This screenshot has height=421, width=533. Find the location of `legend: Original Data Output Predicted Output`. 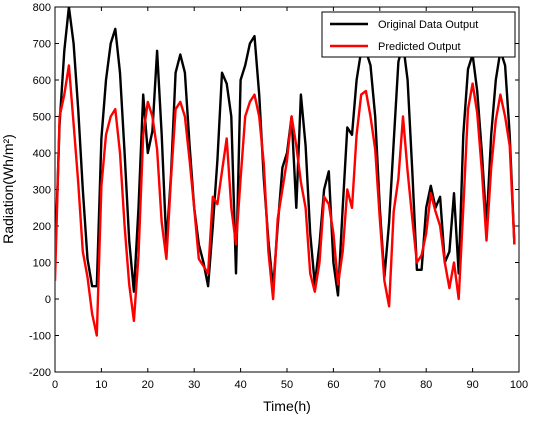

legend: Original Data Output Predicted Output is located at coordinates (418, 34).